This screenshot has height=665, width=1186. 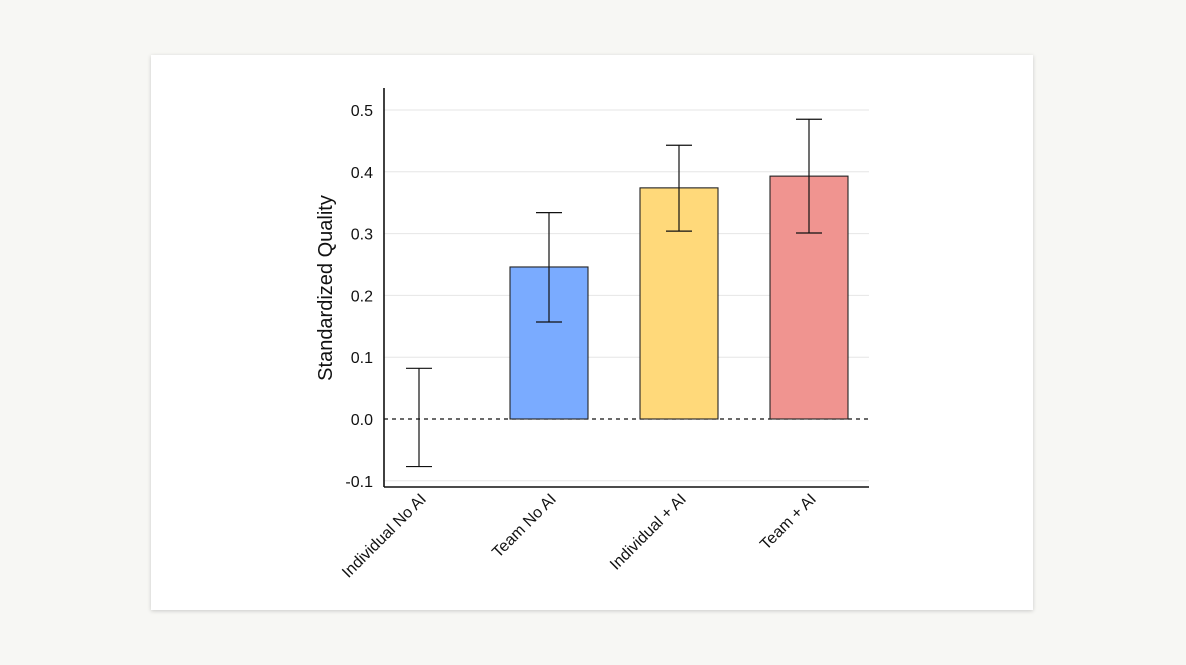 I want to click on y-tick-label: 0.1, so click(x=362, y=358).